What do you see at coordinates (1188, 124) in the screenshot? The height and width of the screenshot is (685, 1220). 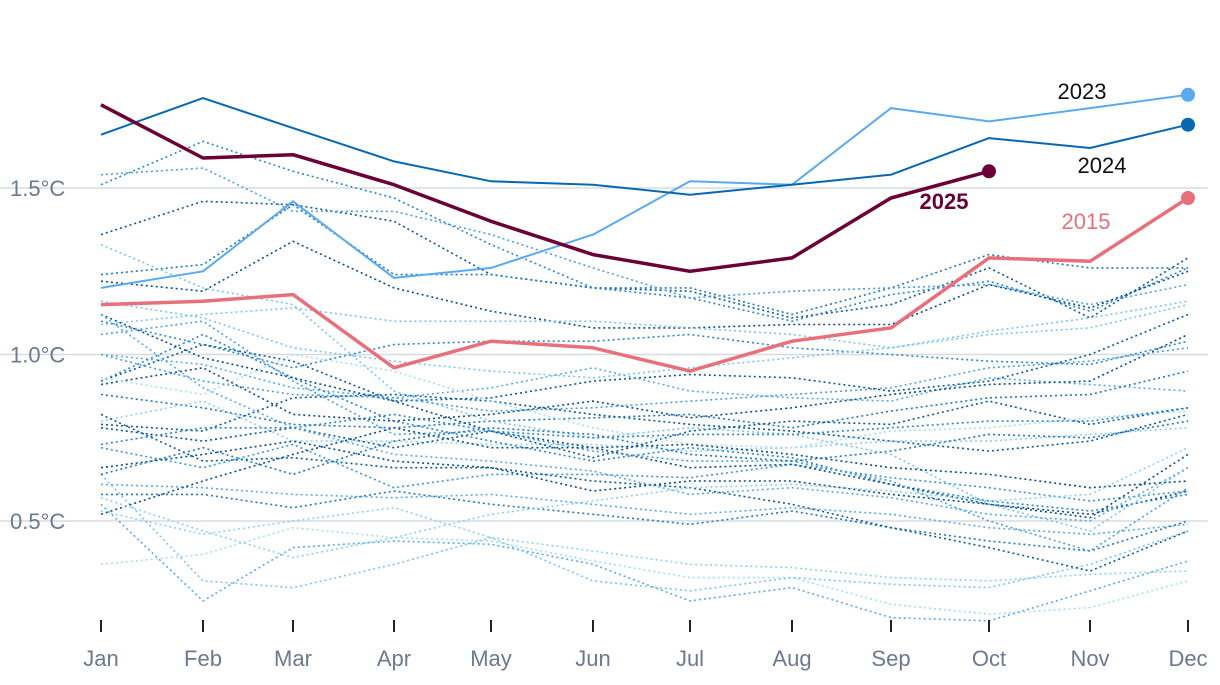 I see `series-endpoint-2024` at bounding box center [1188, 124].